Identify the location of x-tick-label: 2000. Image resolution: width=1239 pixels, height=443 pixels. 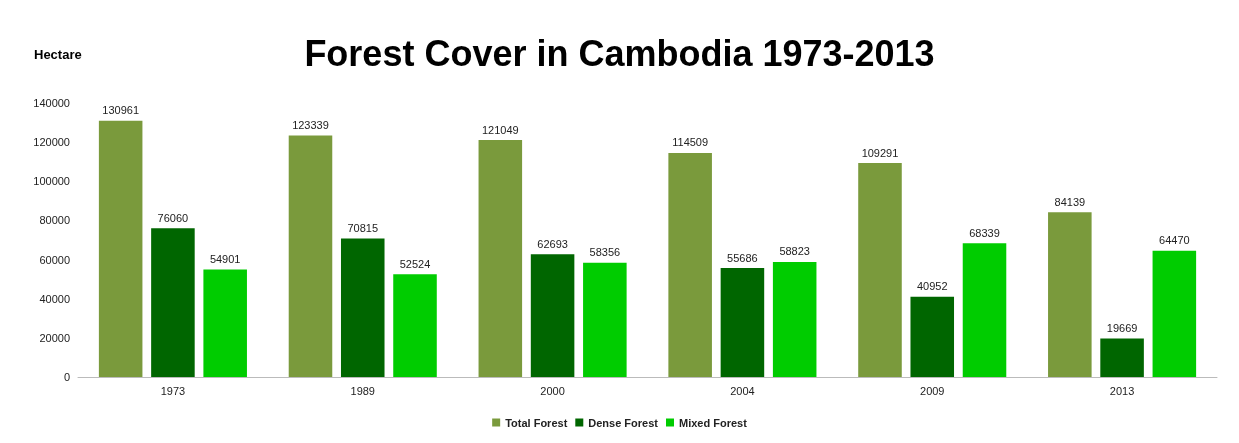
(552, 390).